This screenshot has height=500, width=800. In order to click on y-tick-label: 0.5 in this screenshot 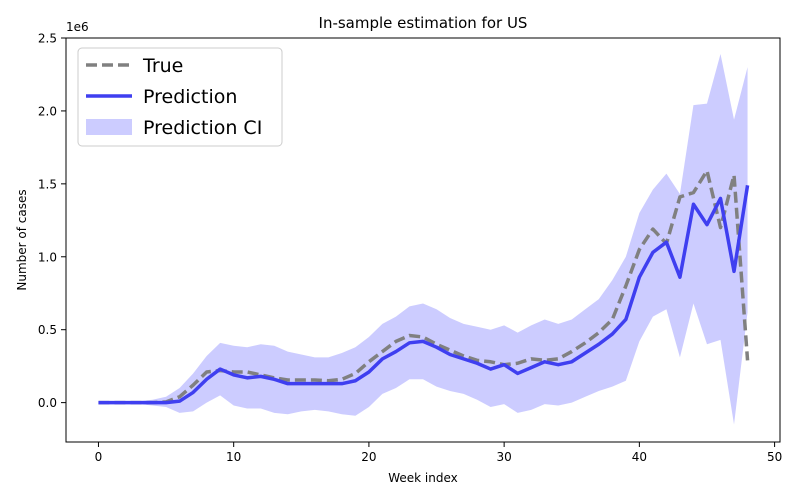, I will do `click(47, 330)`.